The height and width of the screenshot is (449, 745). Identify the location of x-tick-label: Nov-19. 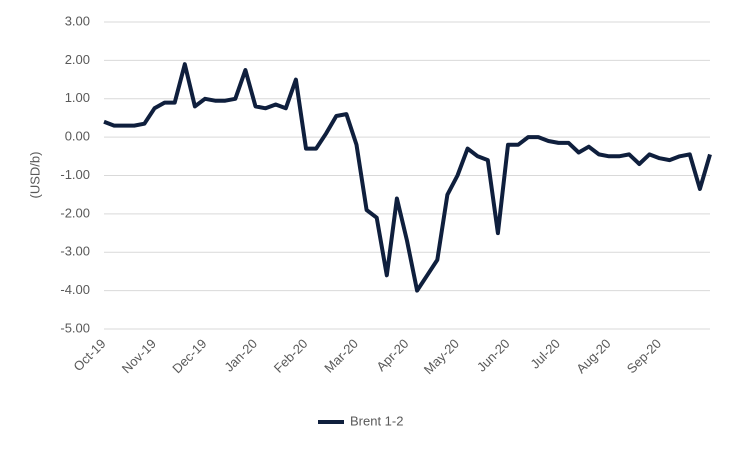
(139, 356).